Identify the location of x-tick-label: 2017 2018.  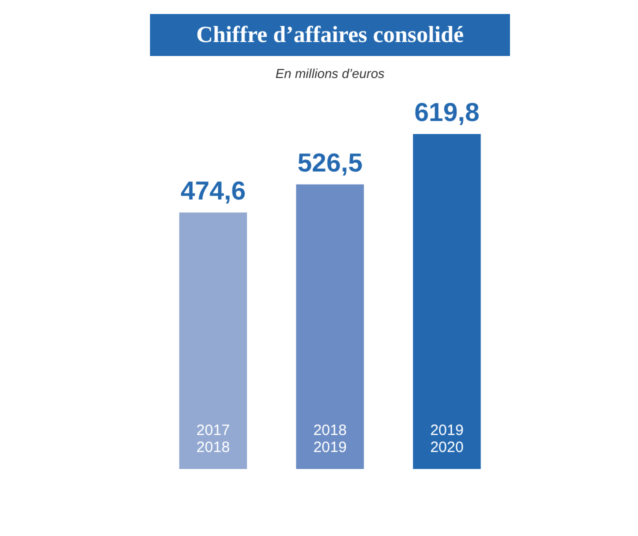
(213, 439).